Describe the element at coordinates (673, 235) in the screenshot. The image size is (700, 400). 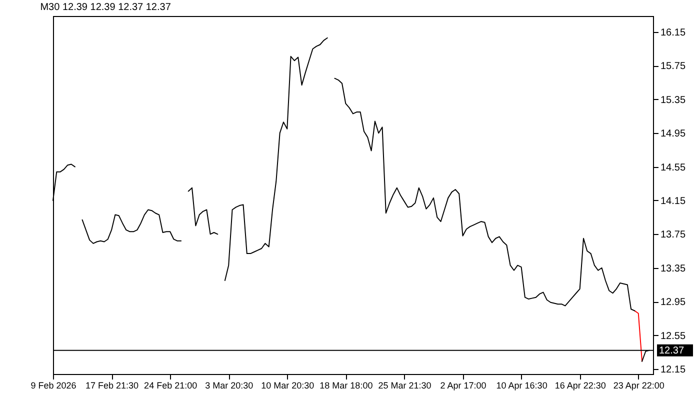
I see `y-tick-label: 13.75` at that location.